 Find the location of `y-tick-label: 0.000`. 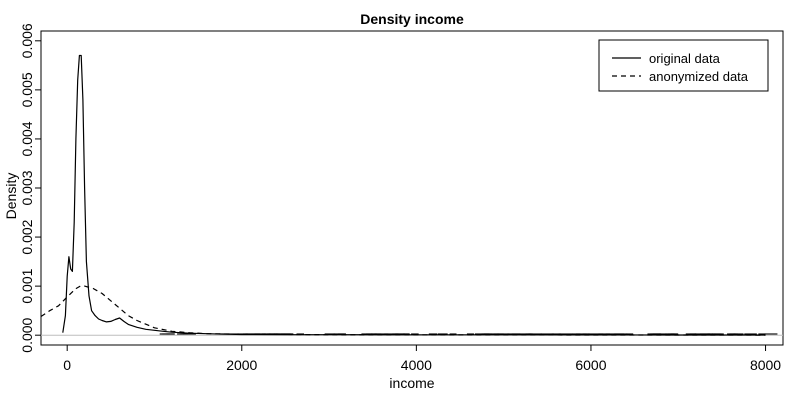

y-tick-label: 0.000 is located at coordinates (27, 334).